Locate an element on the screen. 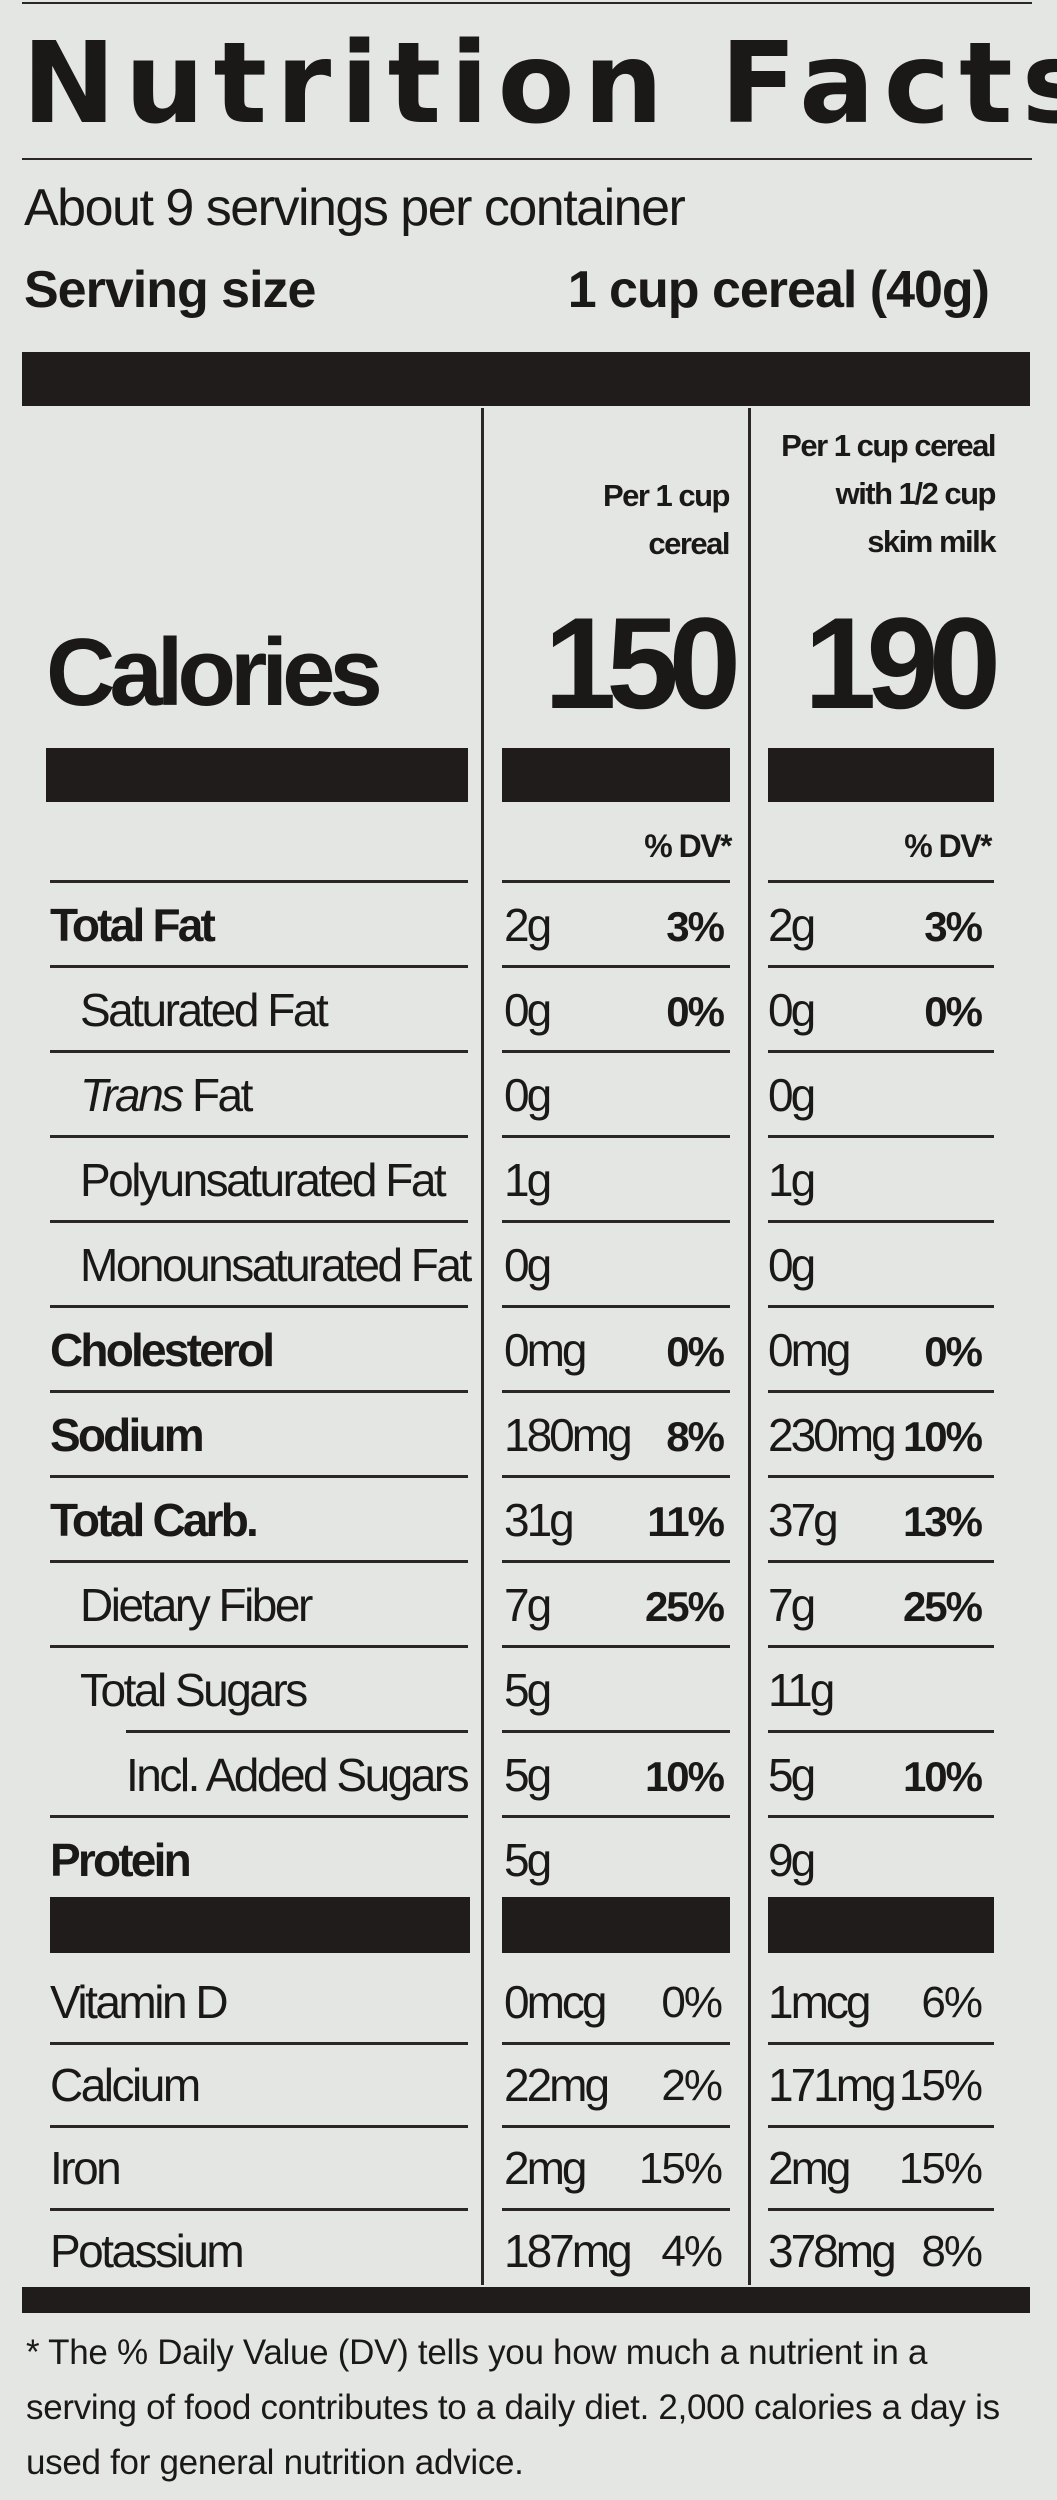  vitamin-amount-col1: 2mg is located at coordinates (546, 2168).